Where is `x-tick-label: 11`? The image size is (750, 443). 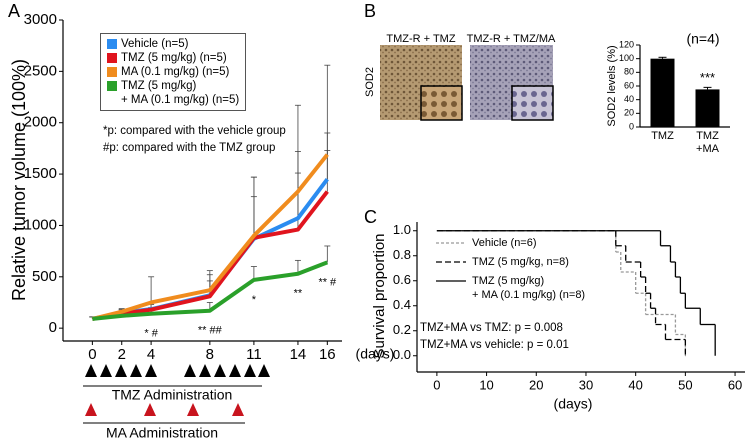
x-tick-label: 11 is located at coordinates (254, 354).